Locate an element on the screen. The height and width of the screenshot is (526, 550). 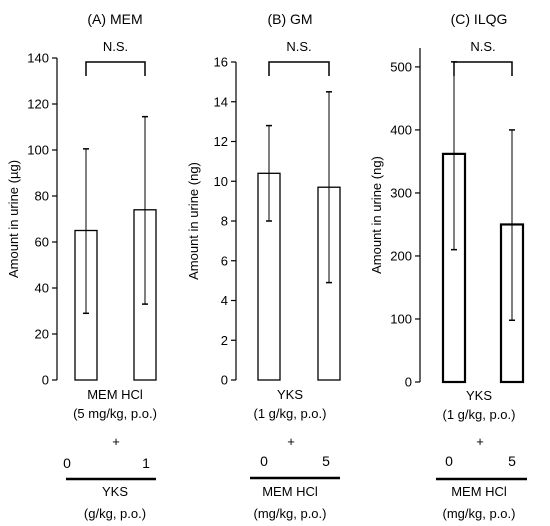
y-tick-label: 80 is located at coordinates (42, 196).